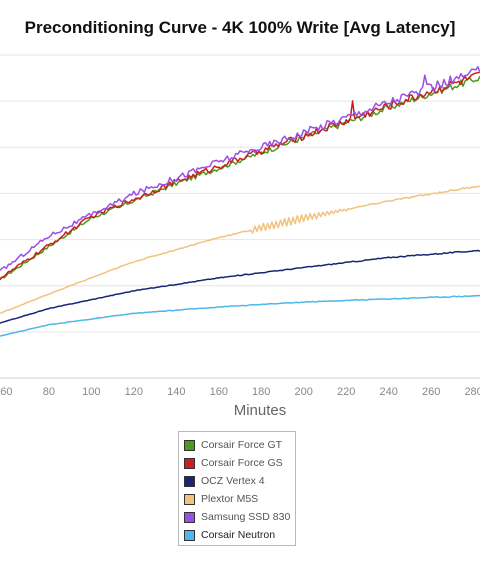 This screenshot has width=480, height=562. What do you see at coordinates (219, 392) in the screenshot?
I see `x-tick-label: 160` at bounding box center [219, 392].